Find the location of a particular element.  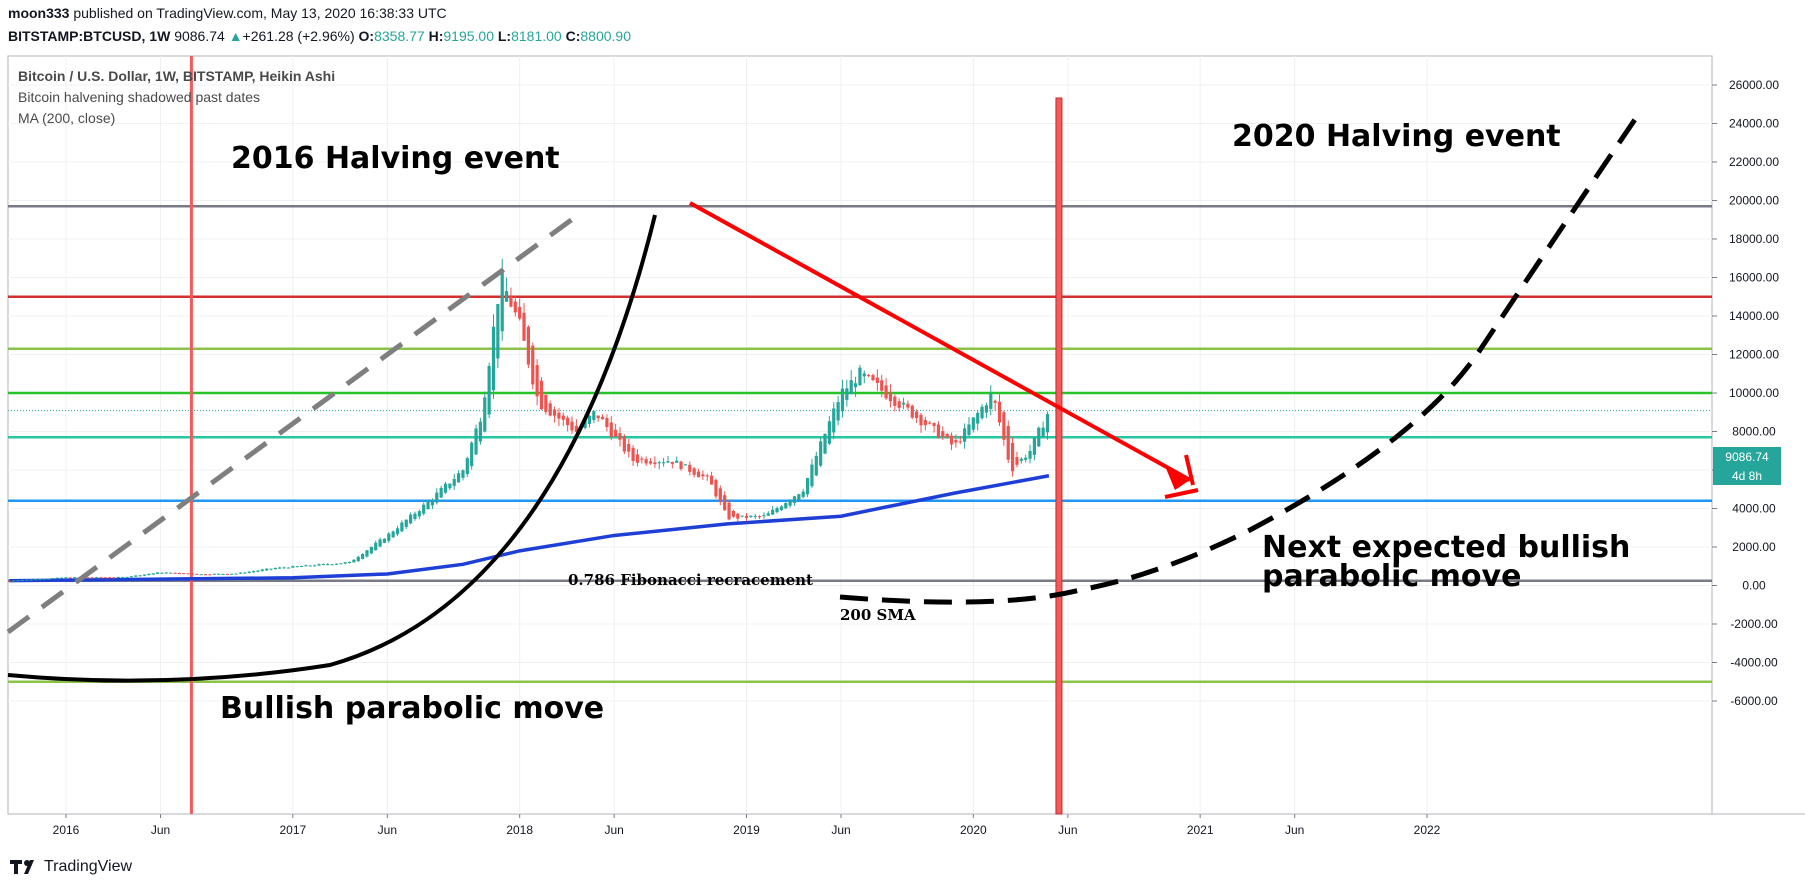

tradingview-logo-icon is located at coordinates (22, 867).